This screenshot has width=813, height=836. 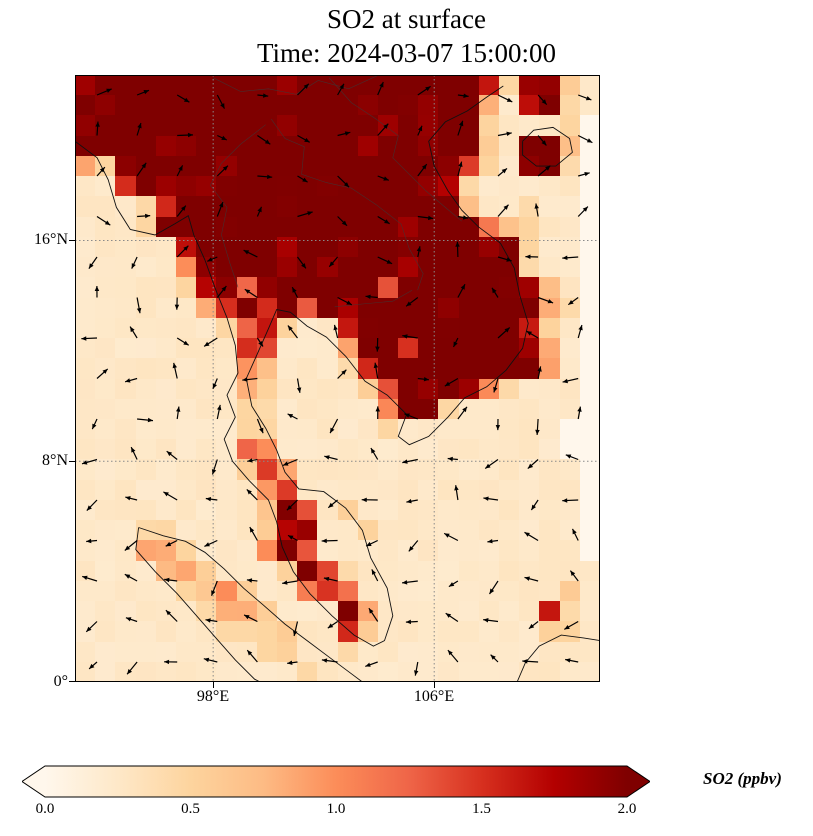 What do you see at coordinates (45, 809) in the screenshot?
I see `colorbar-tick-0: 0.0` at bounding box center [45, 809].